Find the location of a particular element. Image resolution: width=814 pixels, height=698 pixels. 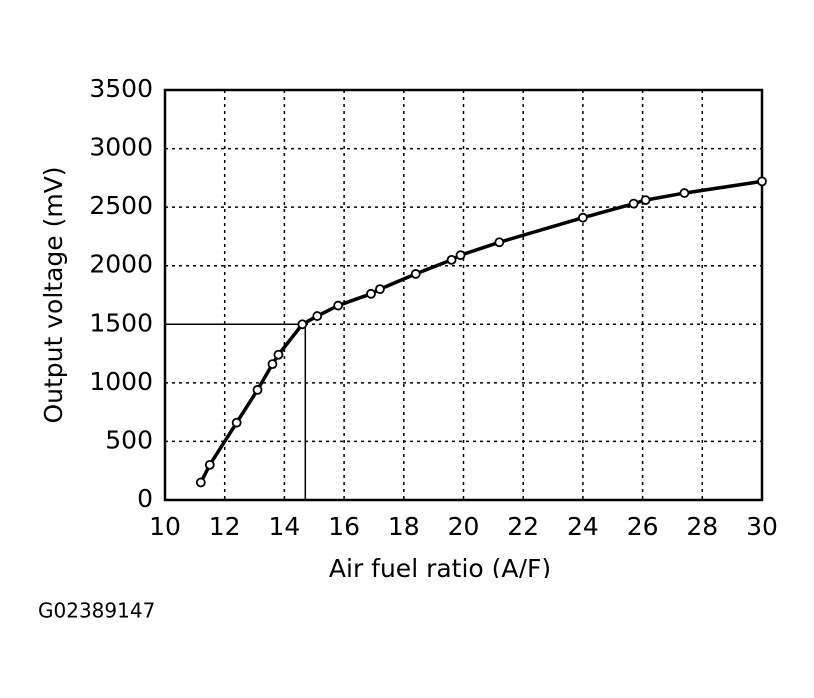

x-tick-label: 14 is located at coordinates (284, 526).